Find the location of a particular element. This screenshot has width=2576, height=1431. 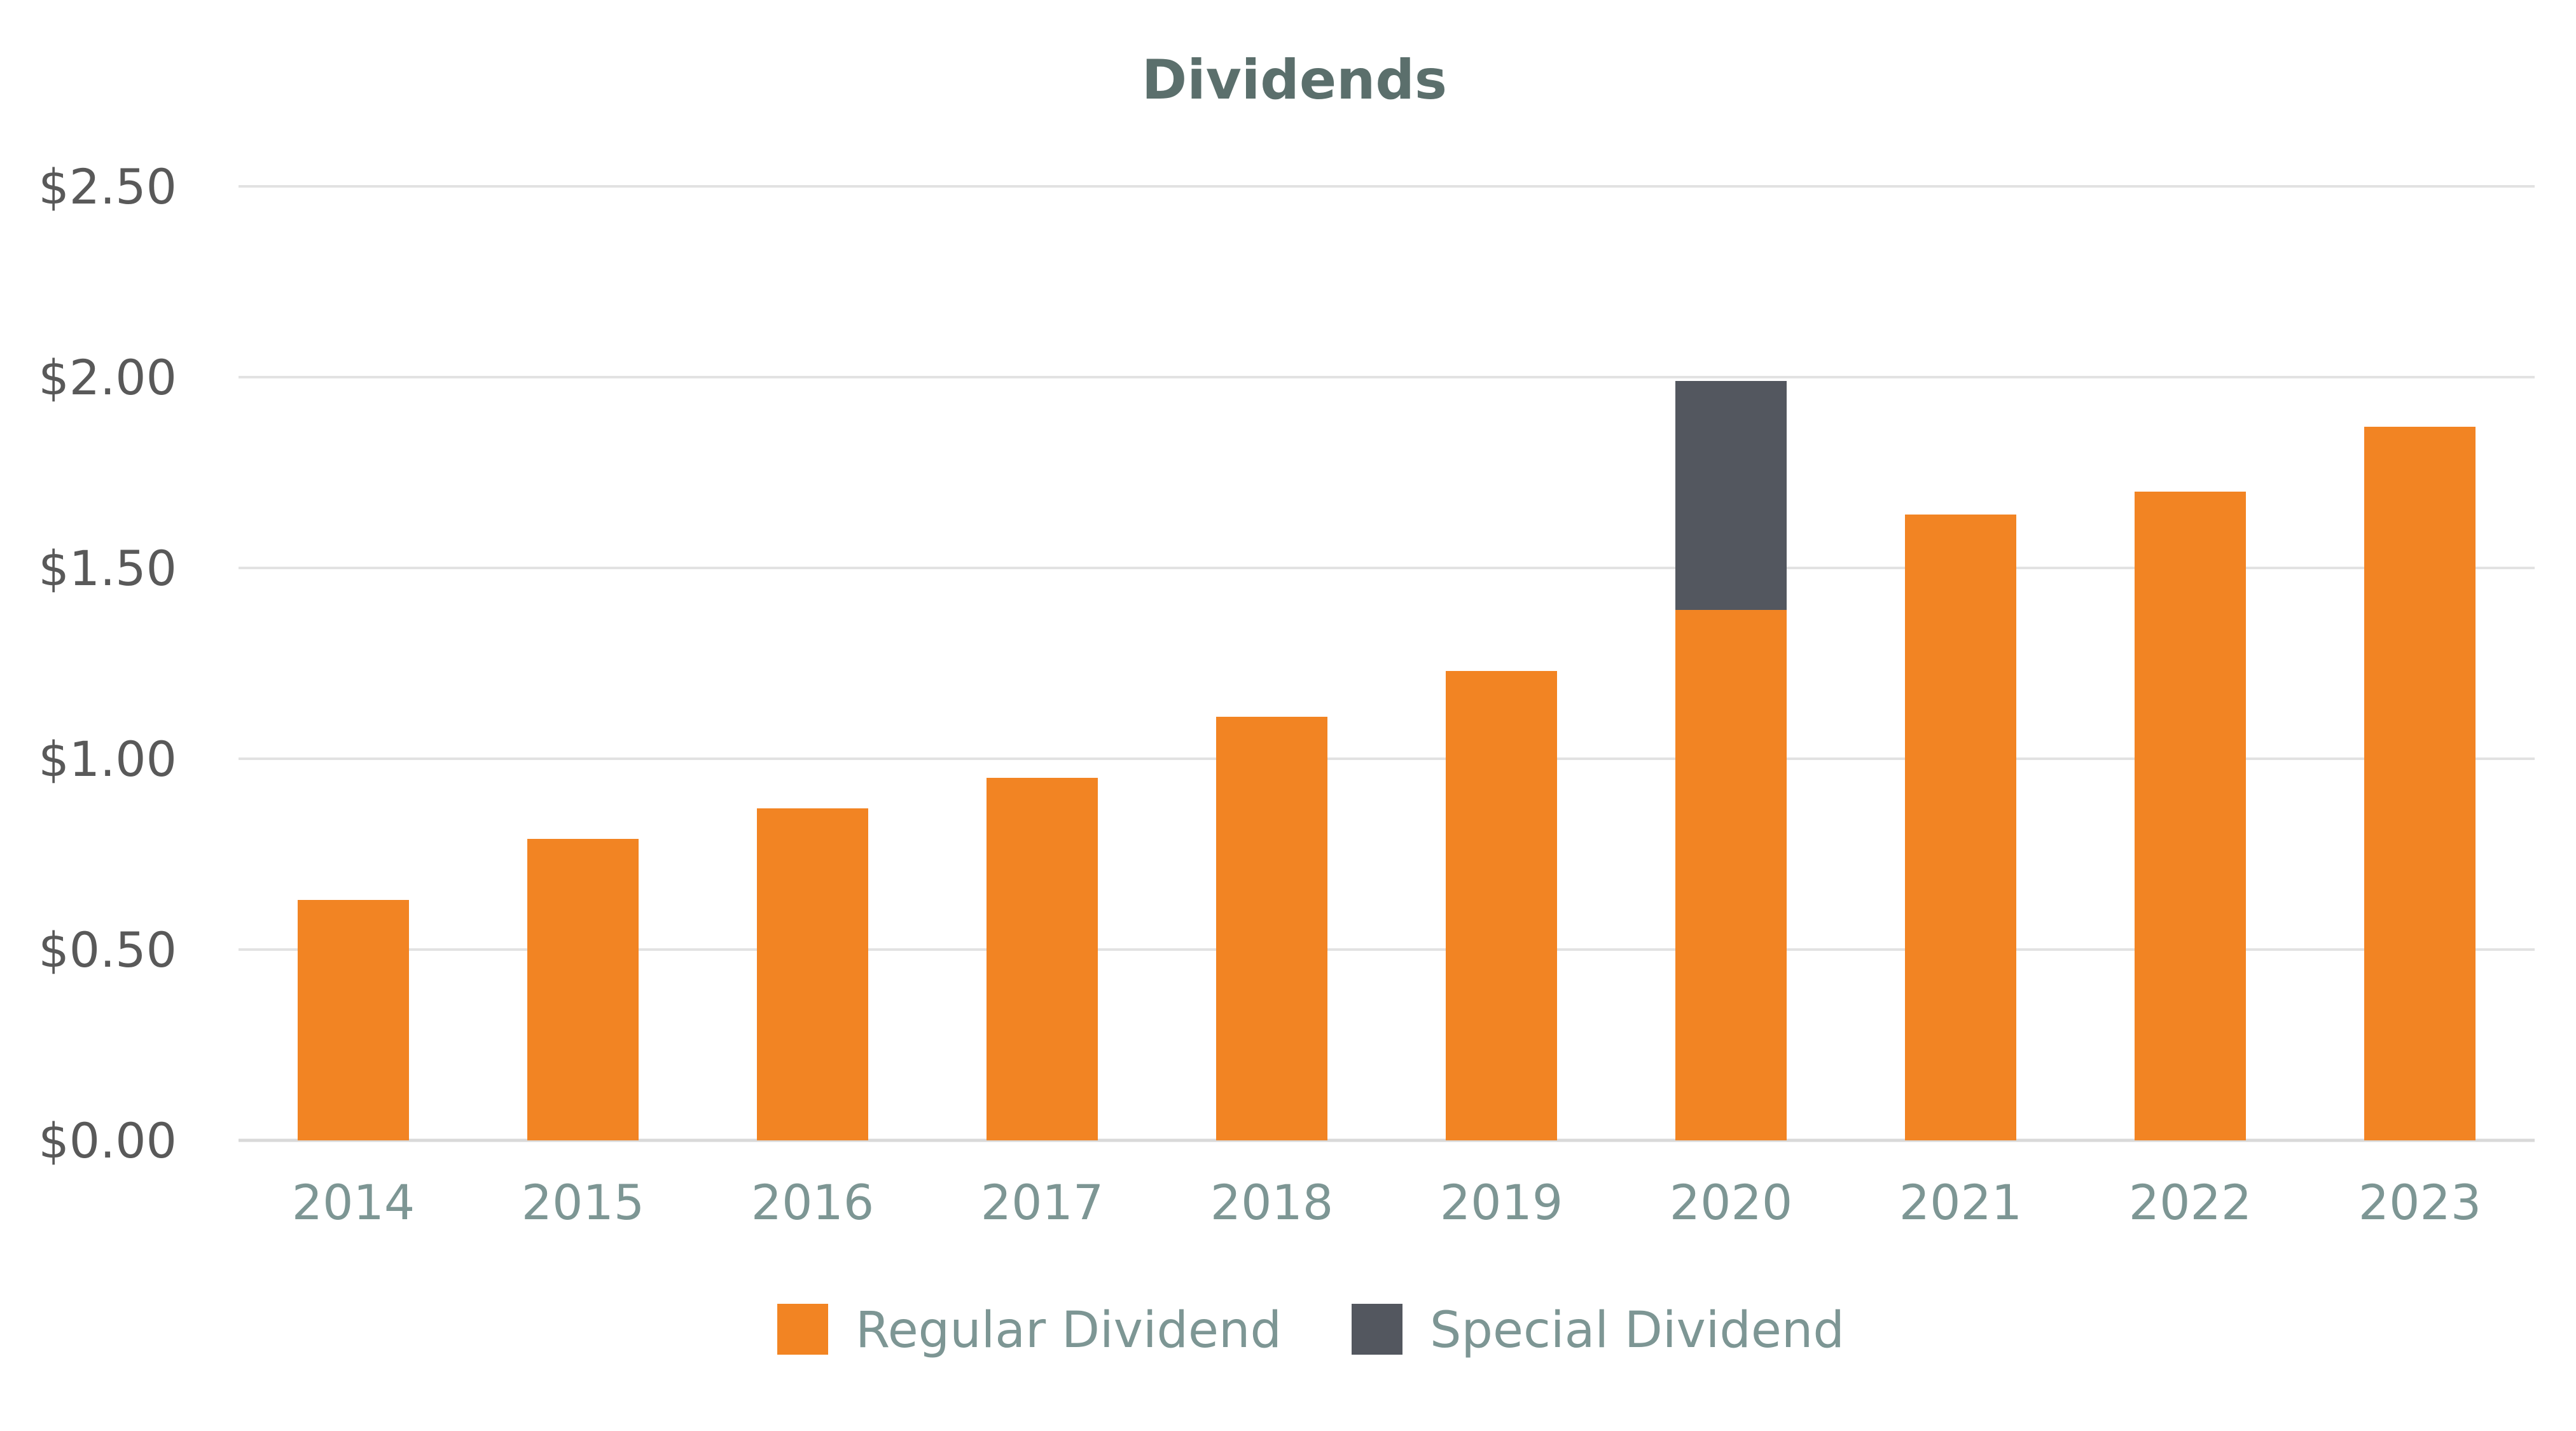

x-tick-label: 2014 is located at coordinates (353, 1203).